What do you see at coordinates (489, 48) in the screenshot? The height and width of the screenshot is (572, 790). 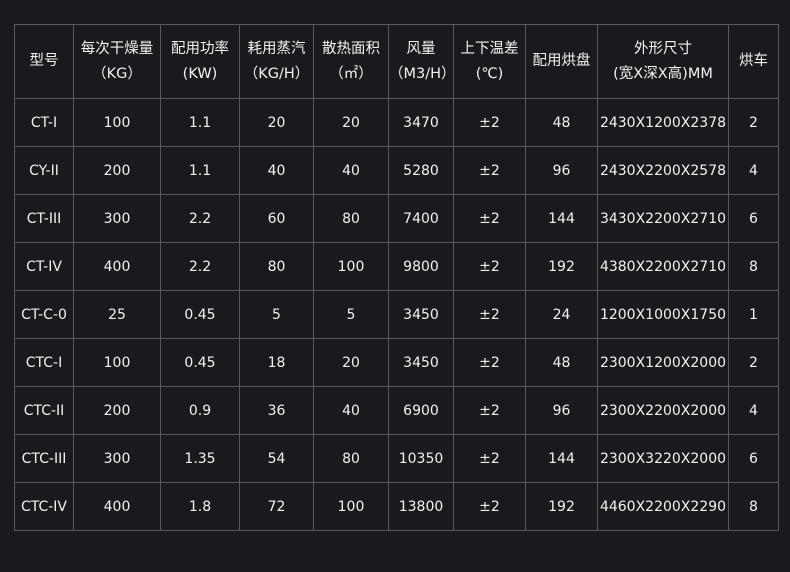 I see `column-title: 上下温差` at bounding box center [489, 48].